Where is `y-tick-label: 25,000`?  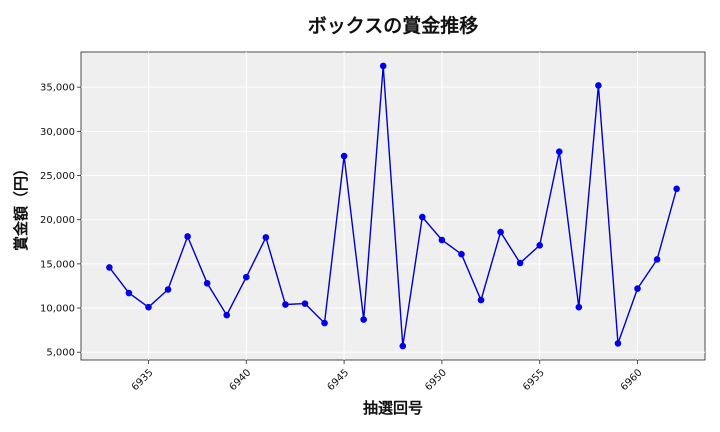 y-tick-label: 25,000 is located at coordinates (57, 176).